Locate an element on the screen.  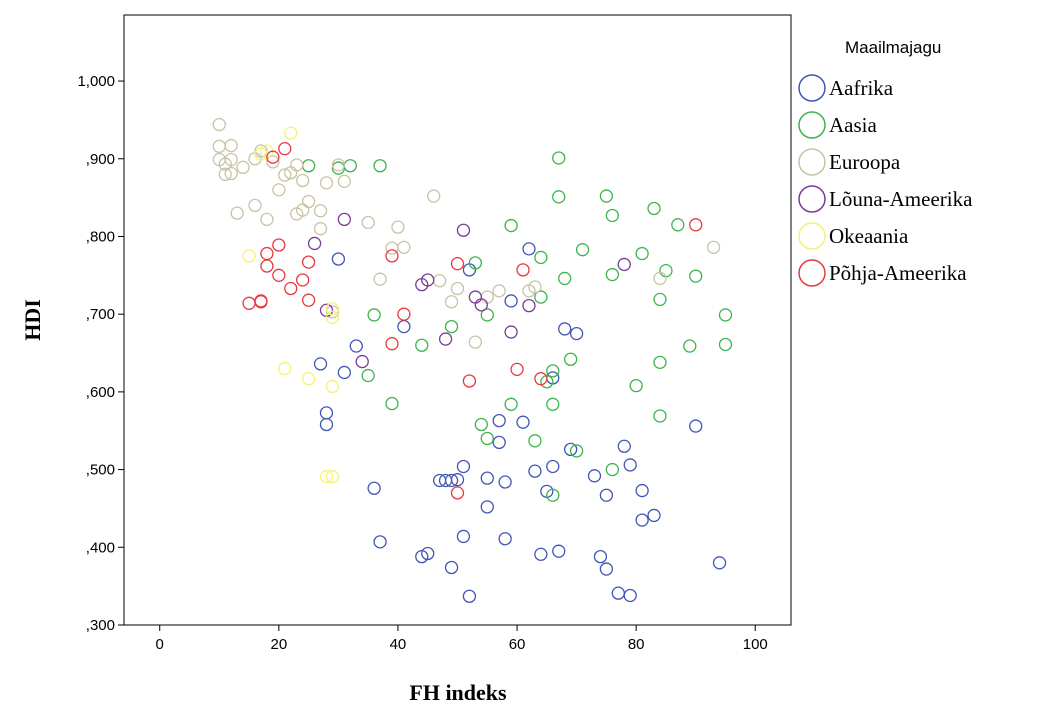
legend-label: Aafrika is located at coordinates (861, 88).